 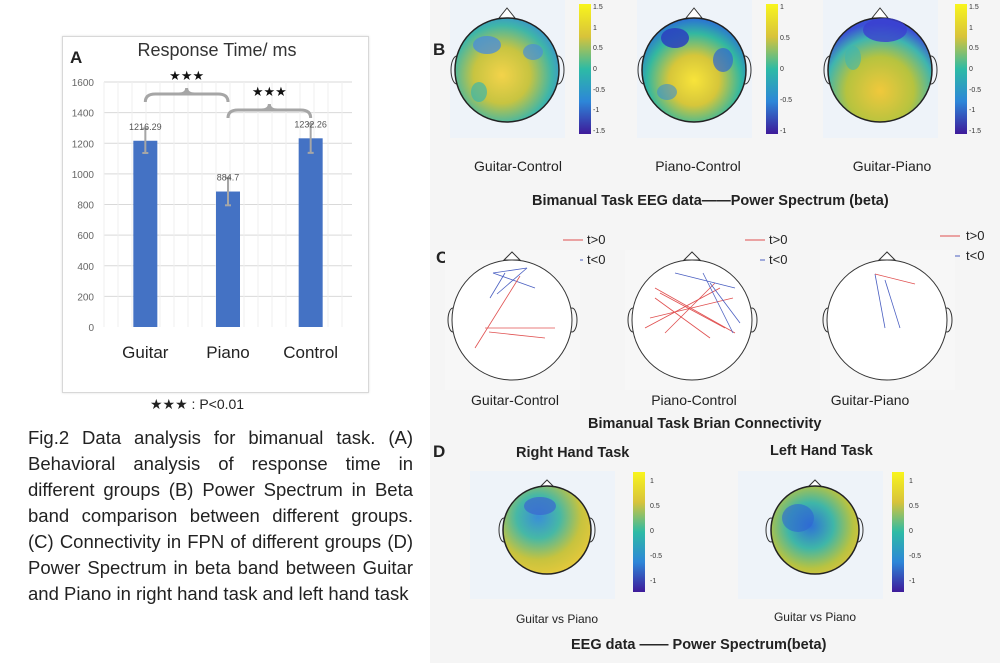 What do you see at coordinates (557, 619) in the screenshot?
I see `label-d-right: Guitar vs Piano` at bounding box center [557, 619].